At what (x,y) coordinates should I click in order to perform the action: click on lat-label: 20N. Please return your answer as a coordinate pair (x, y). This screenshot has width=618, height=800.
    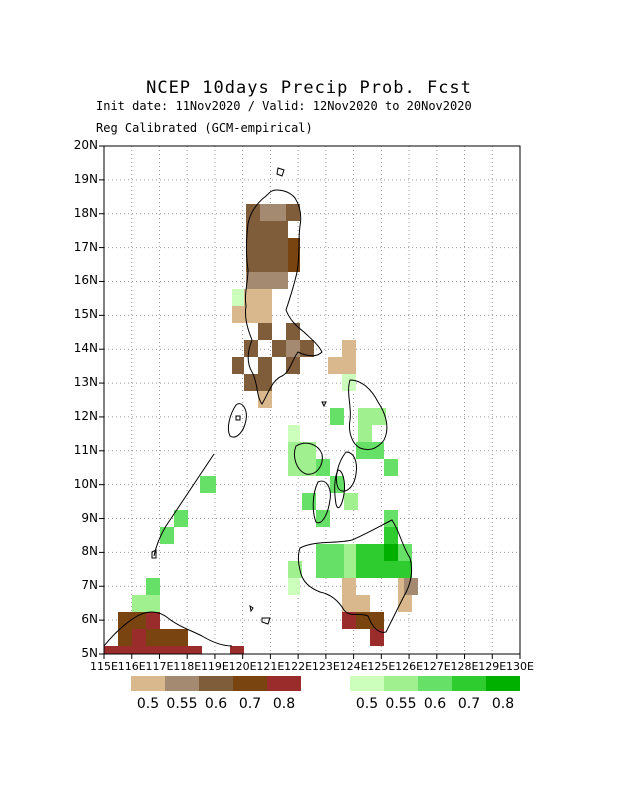
    Looking at the image, I should click on (85, 145).